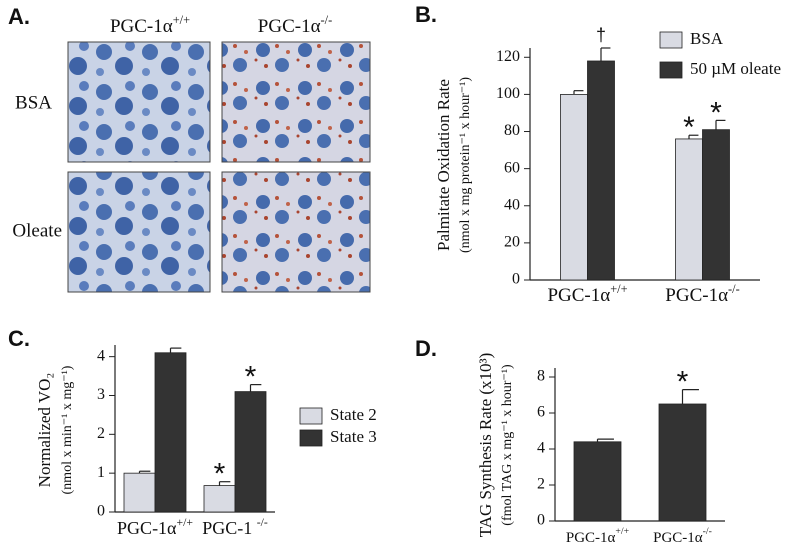 The width and height of the screenshot is (800, 554). I want to click on row-label: Oleate, so click(37, 230).